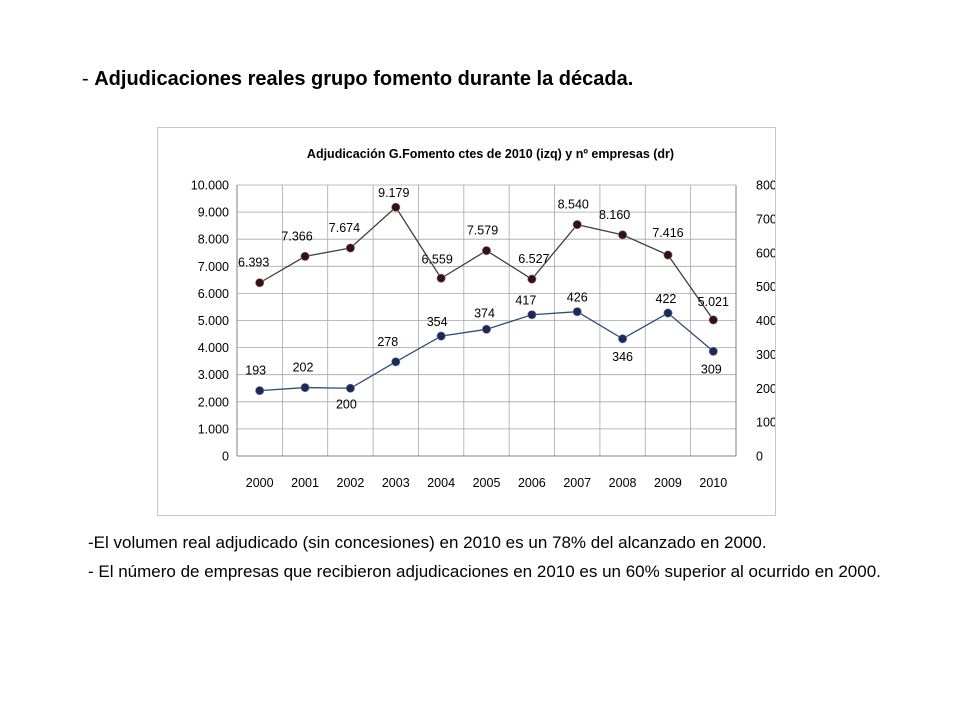 This screenshot has width=960, height=720. What do you see at coordinates (765, 355) in the screenshot?
I see `y-right-tick-label: 300` at bounding box center [765, 355].